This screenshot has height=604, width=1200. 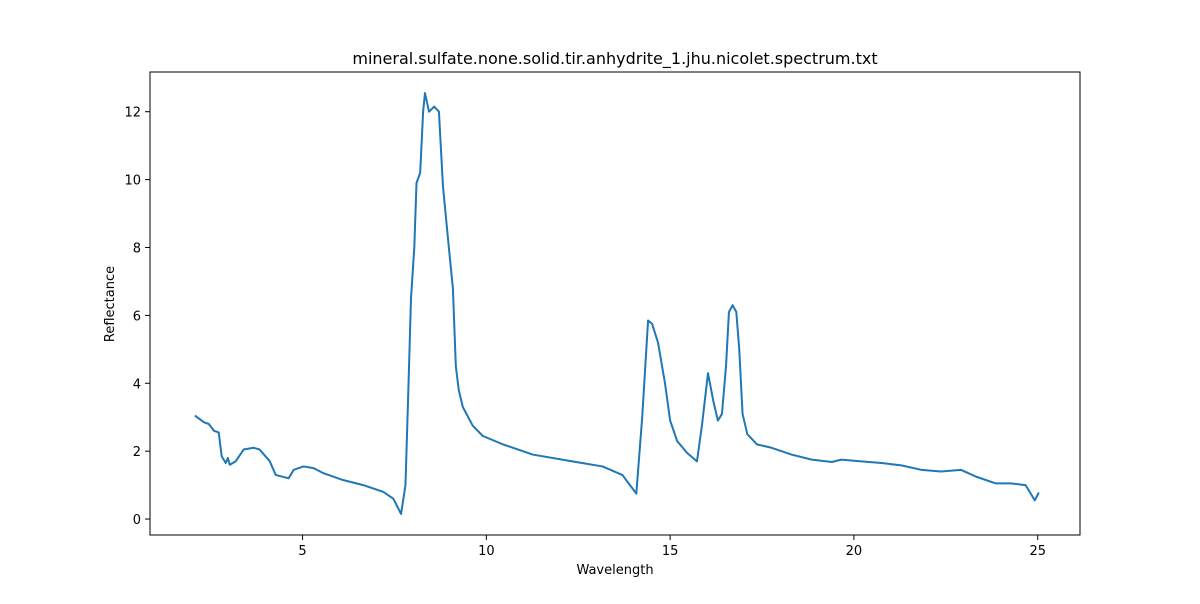 I want to click on y-tick-label: 10, so click(x=132, y=181).